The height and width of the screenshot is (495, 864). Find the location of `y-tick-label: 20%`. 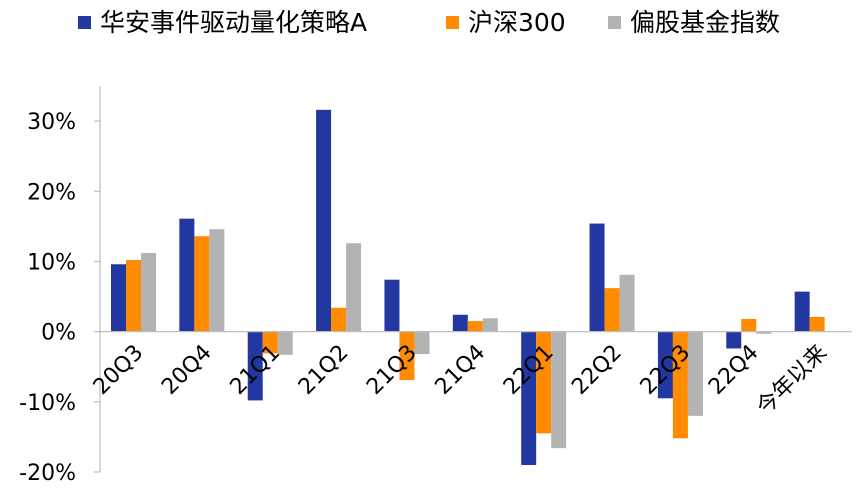

y-tick-label: 20% is located at coordinates (51, 192).